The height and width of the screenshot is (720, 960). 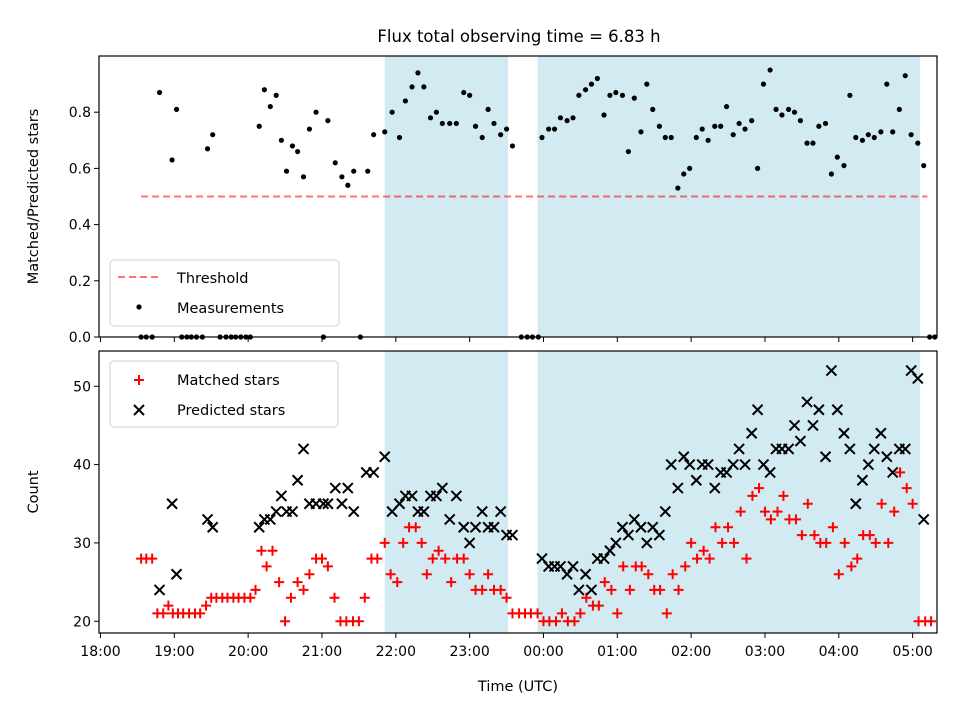 What do you see at coordinates (517, 687) in the screenshot?
I see `x-axis-label: Time (UTC)` at bounding box center [517, 687].